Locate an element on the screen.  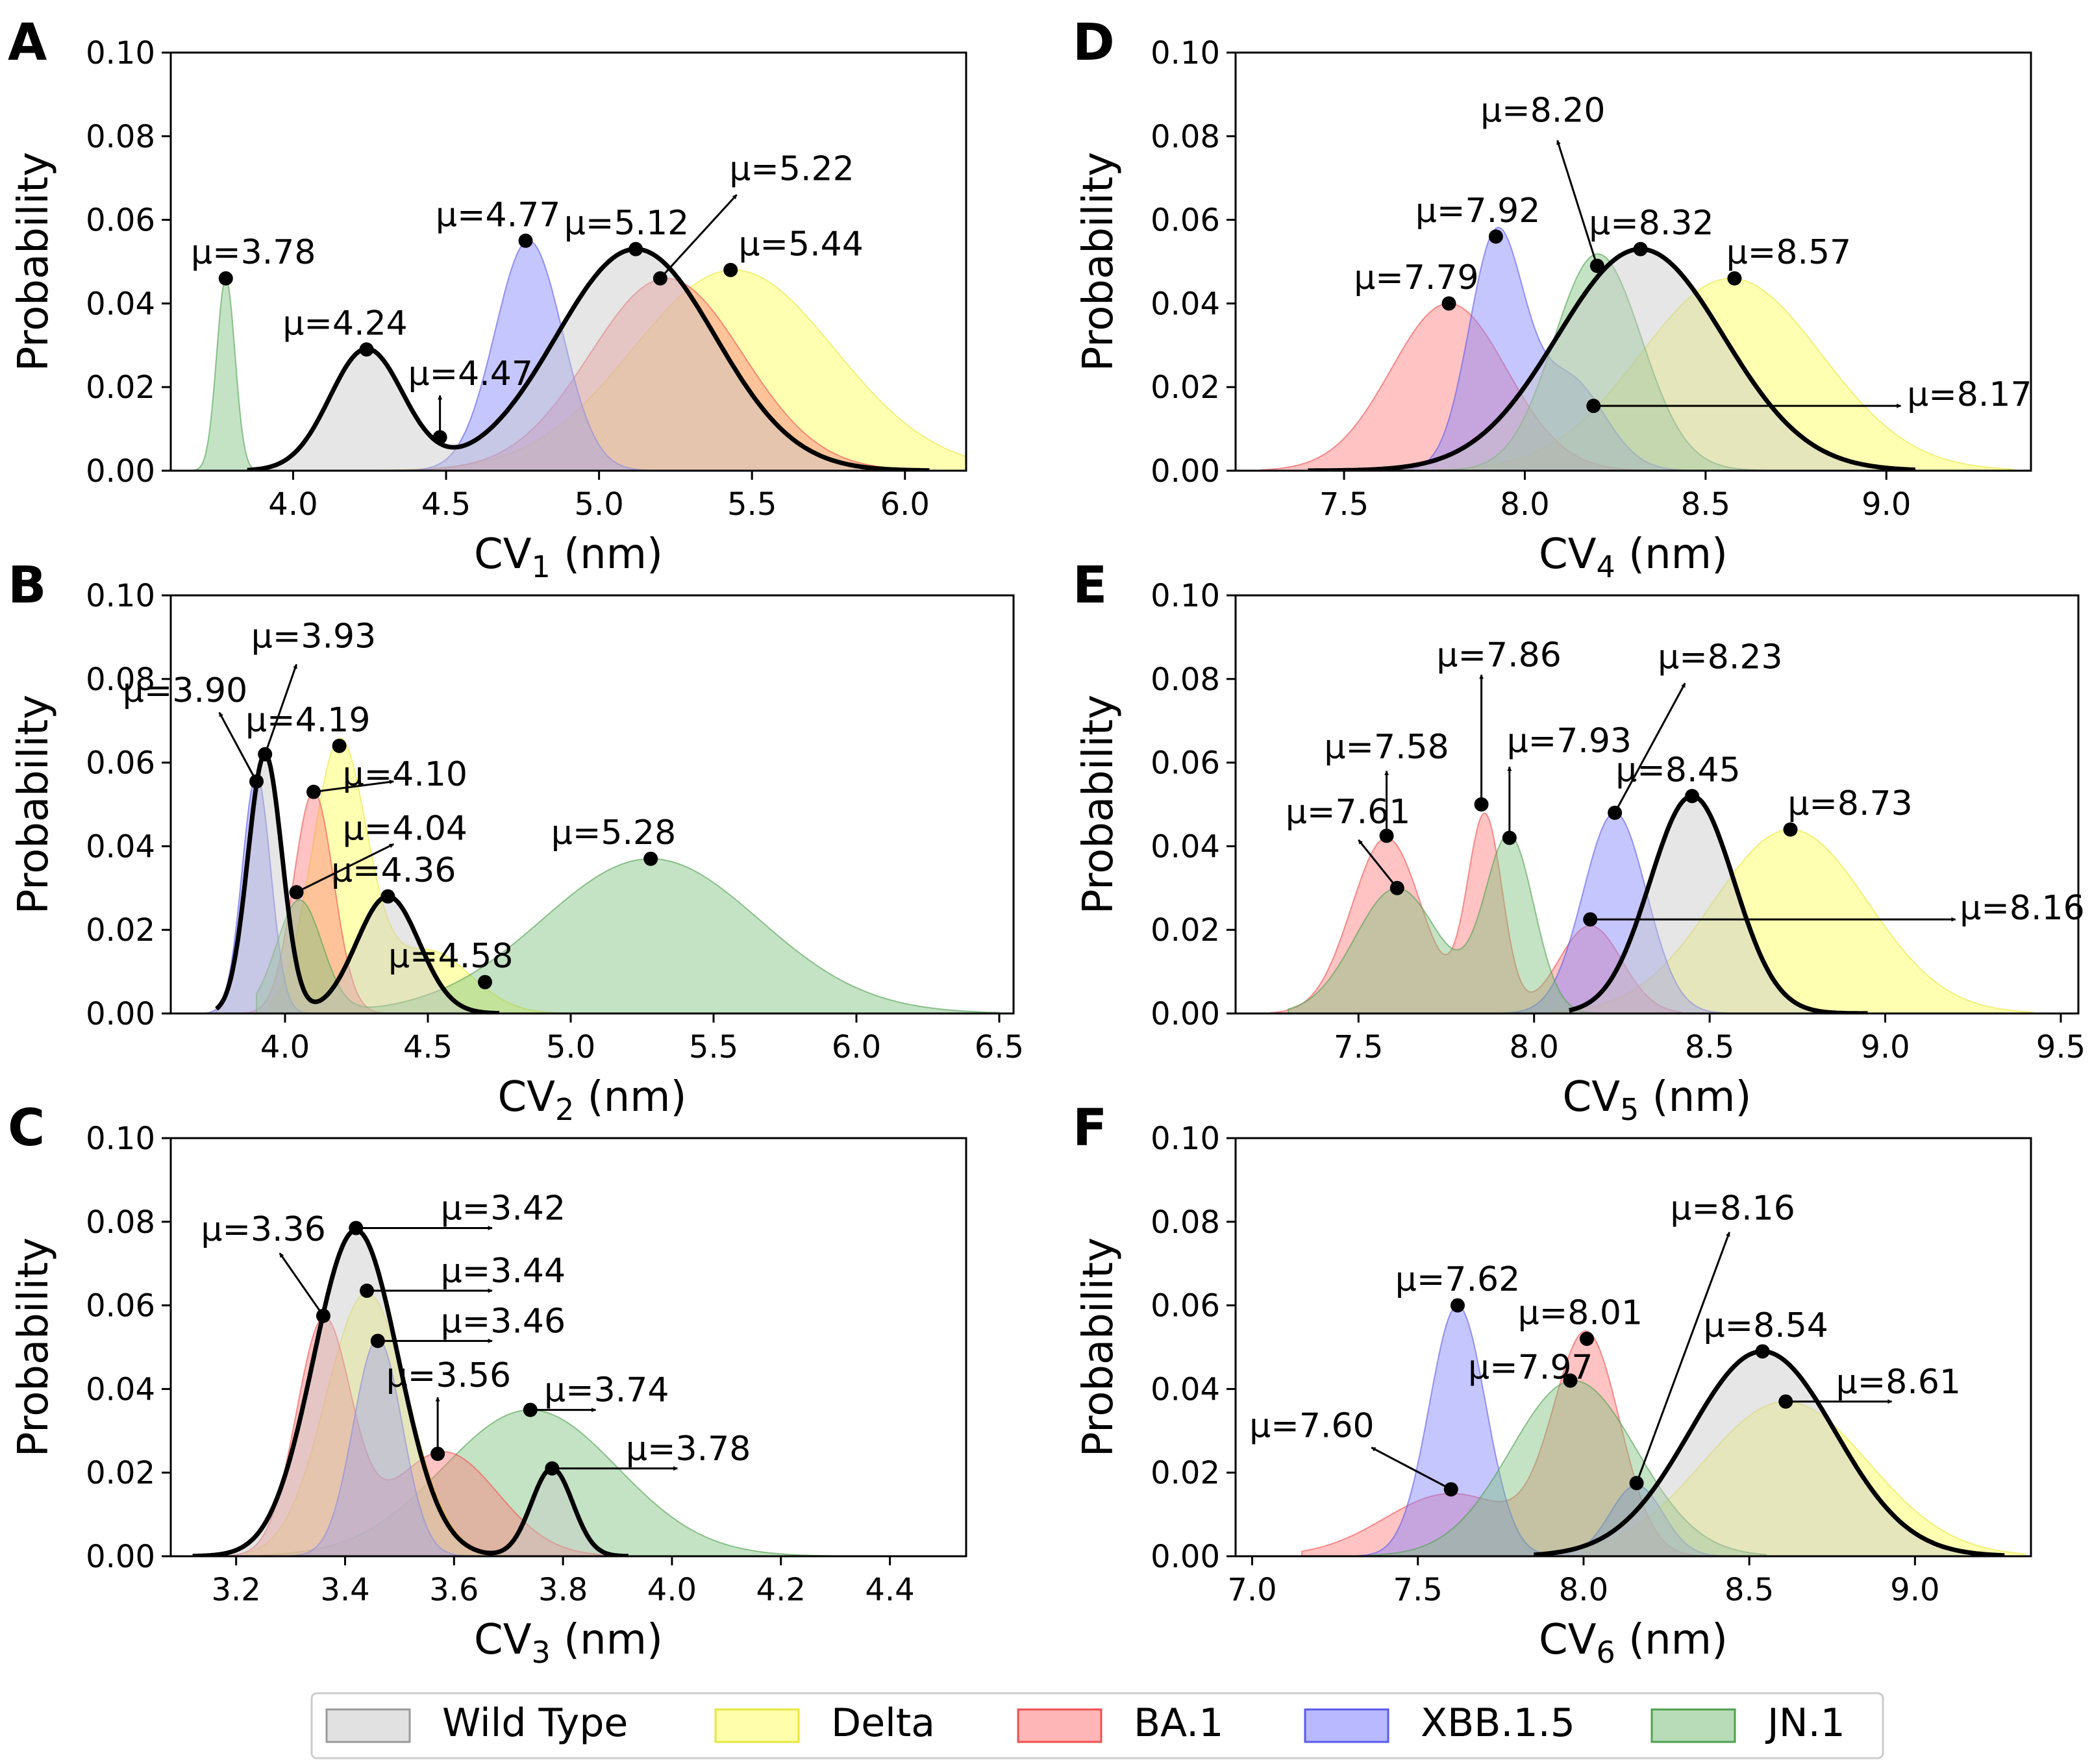
panel-c-xtick-label: 4.2 is located at coordinates (781, 1590).